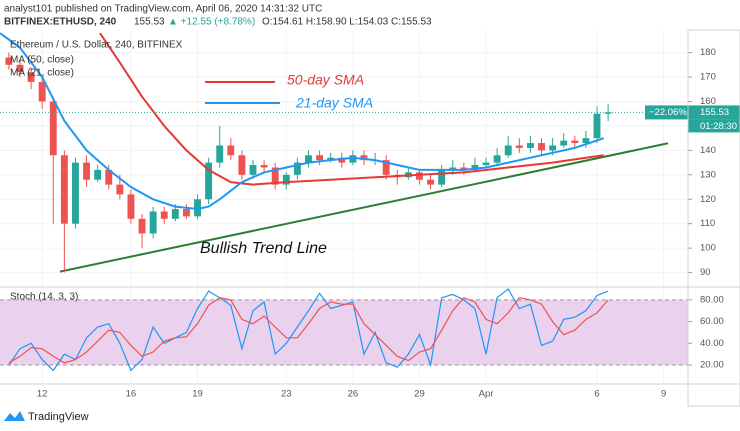  Describe the element at coordinates (708, 77) in the screenshot. I see `y-tick-label: 170` at that location.